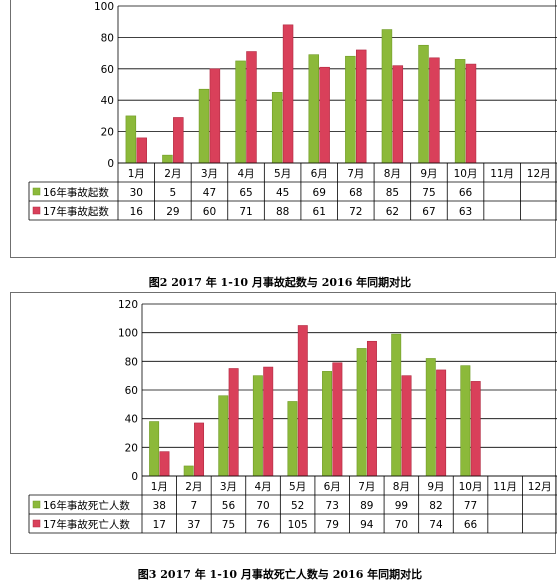  What do you see at coordinates (355, 212) in the screenshot?
I see `table-cell-value: 72` at bounding box center [355, 212].